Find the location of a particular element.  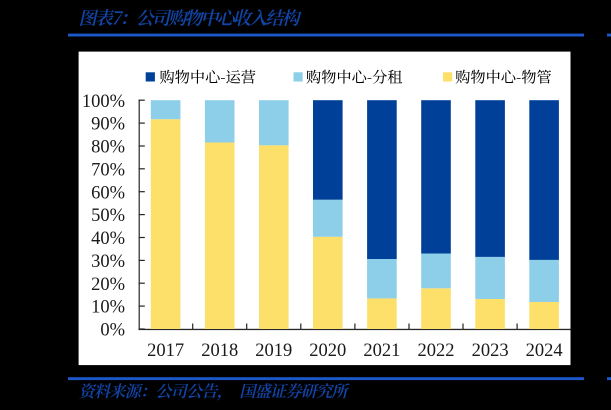

svg-text: 2019 is located at coordinates (273, 351).